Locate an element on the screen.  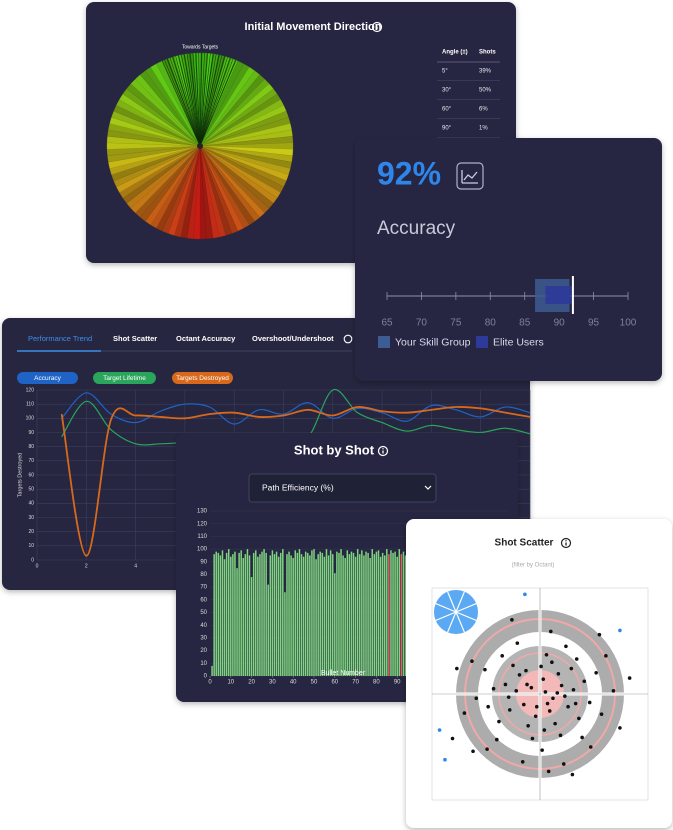
shot-scatter-card: Shot Scatter (filter by Octant) is located at coordinates (539, 673).